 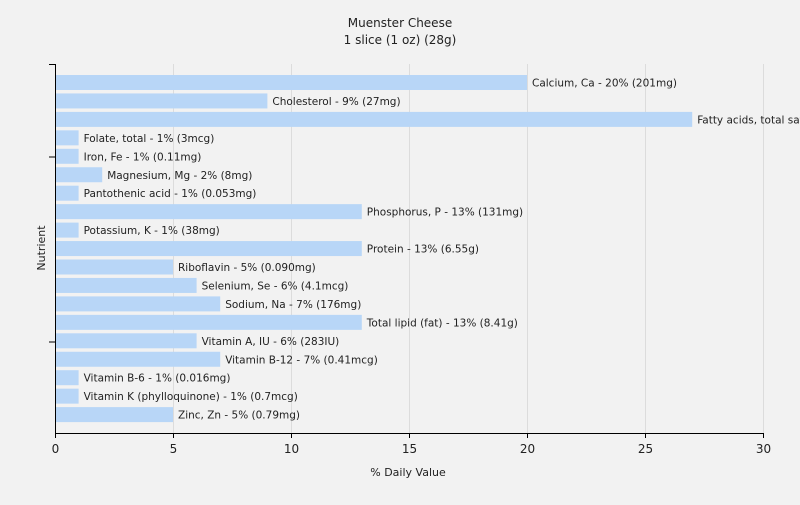 I want to click on x-axis-label: % Daily Value, so click(x=408, y=472).